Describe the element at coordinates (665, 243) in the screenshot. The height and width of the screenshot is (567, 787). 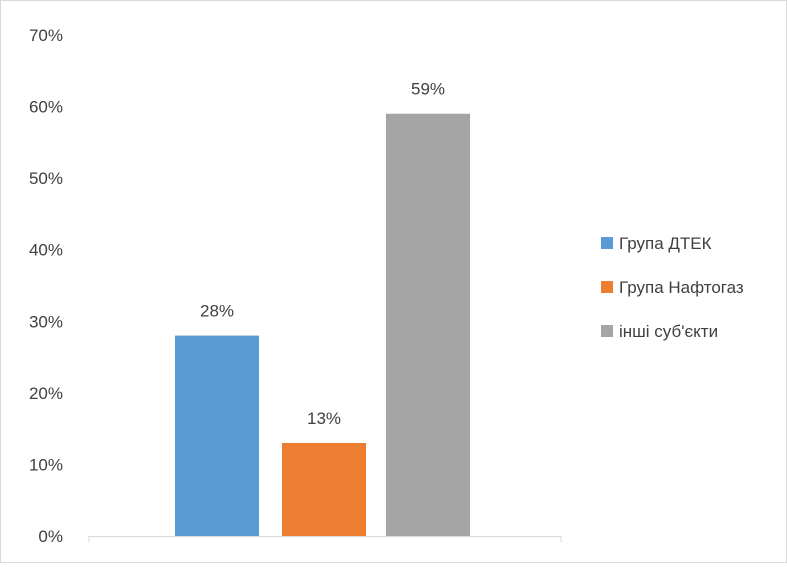
I see `legend-label-1: Група ДТЕК` at that location.